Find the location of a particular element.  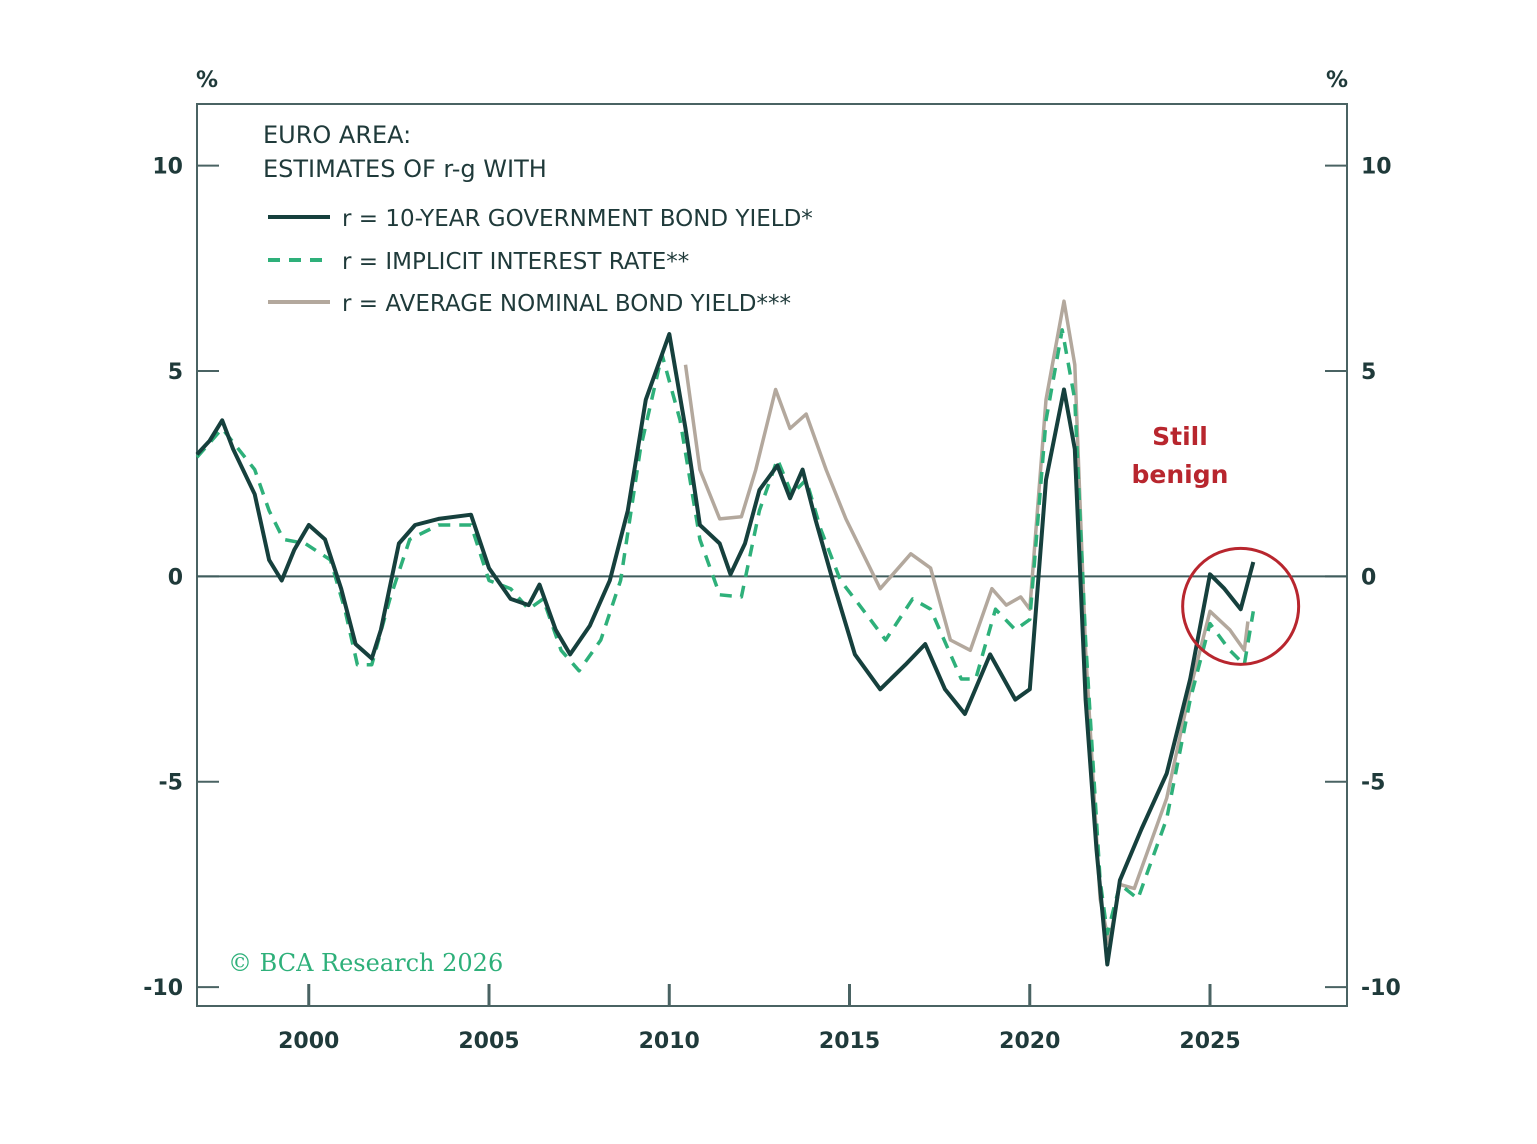

x-tick-label: 2010 is located at coordinates (669, 1041).